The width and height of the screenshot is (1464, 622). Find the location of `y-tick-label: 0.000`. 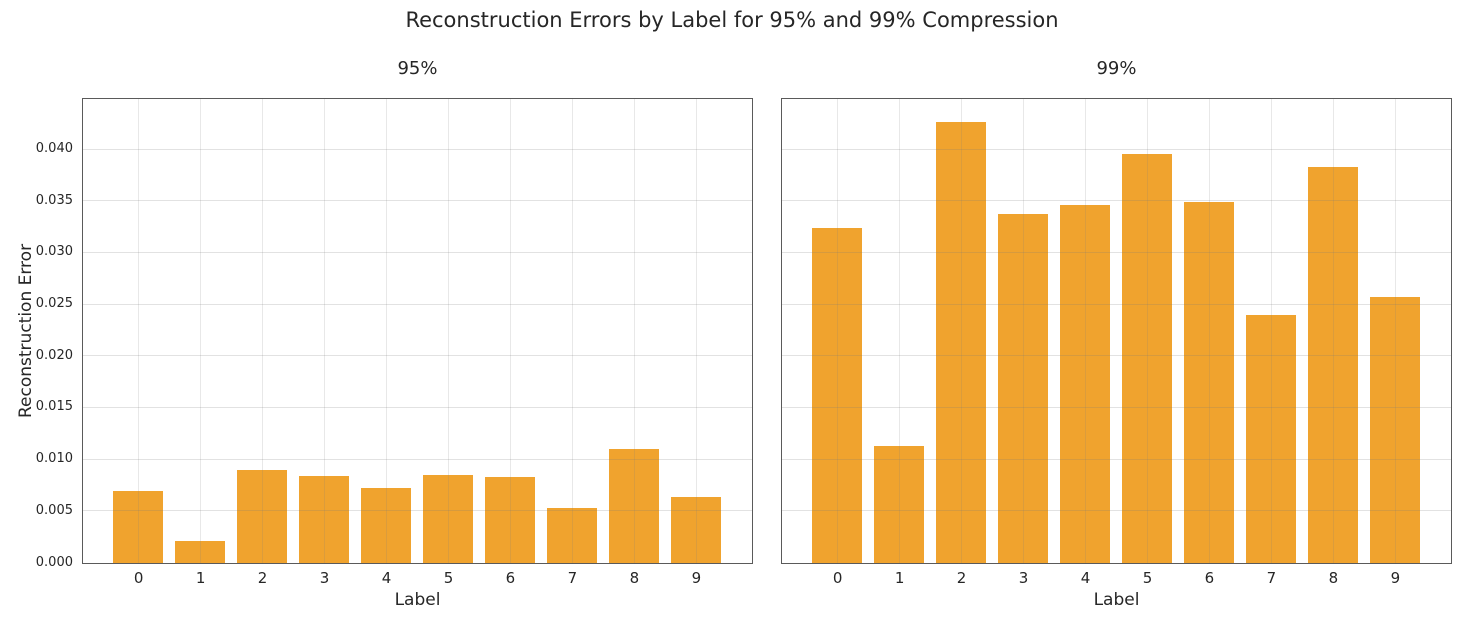

y-tick-label: 0.000 is located at coordinates (54, 562).